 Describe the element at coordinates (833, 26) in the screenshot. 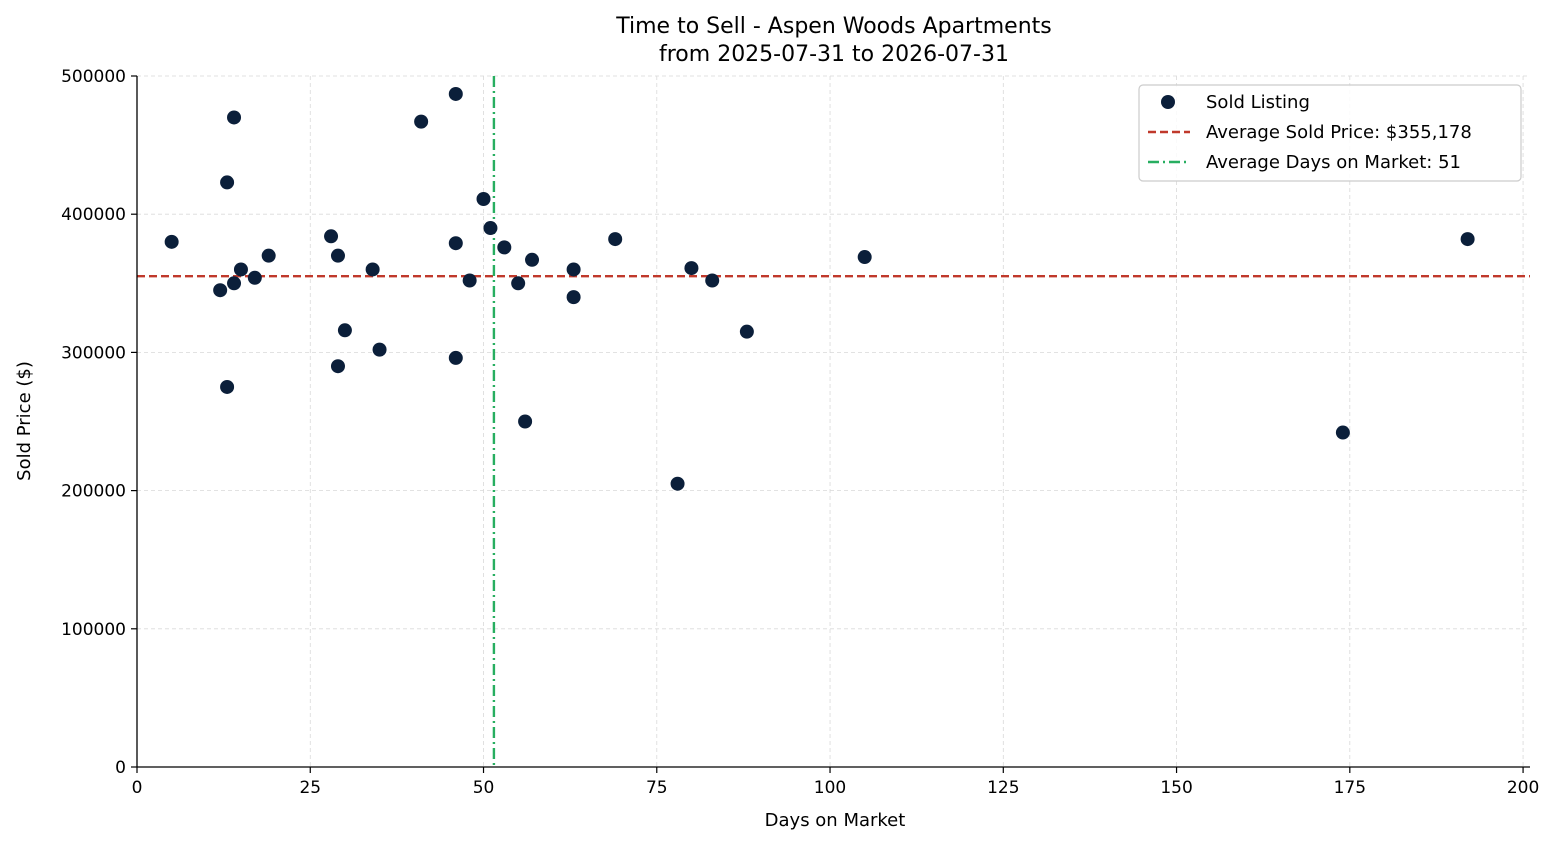

I see `chart-title-line-1: Time to Sell - Aspen Woods Apartments` at that location.